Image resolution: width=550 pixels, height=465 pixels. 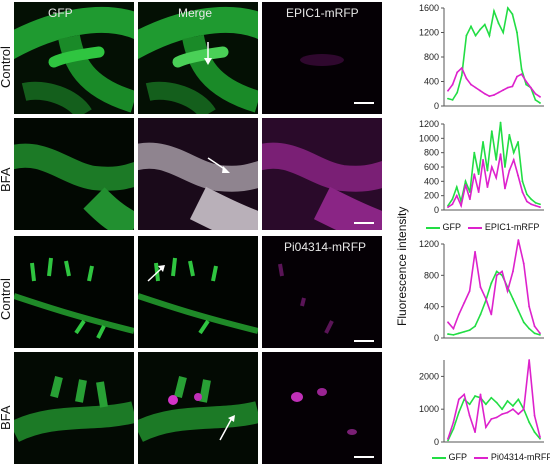 I want to click on row-label-bfa-2: BFA, so click(x=6, y=417).